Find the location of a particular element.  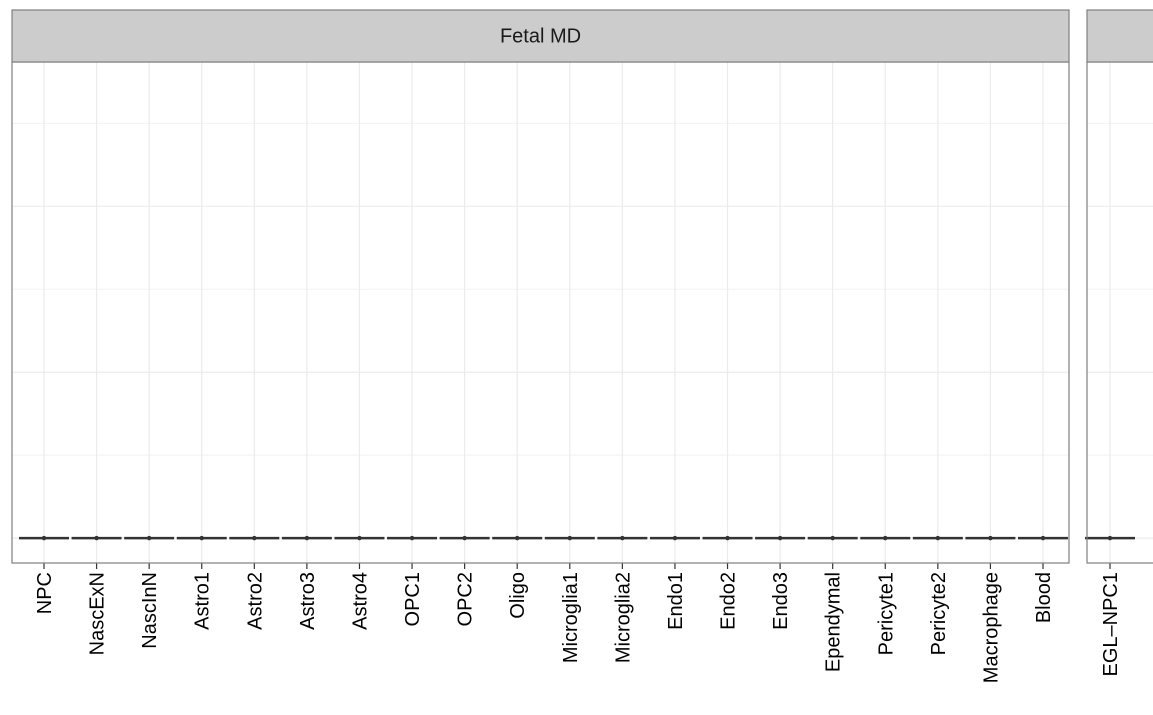

x-tick-label: Astro3 is located at coordinates (308, 601).